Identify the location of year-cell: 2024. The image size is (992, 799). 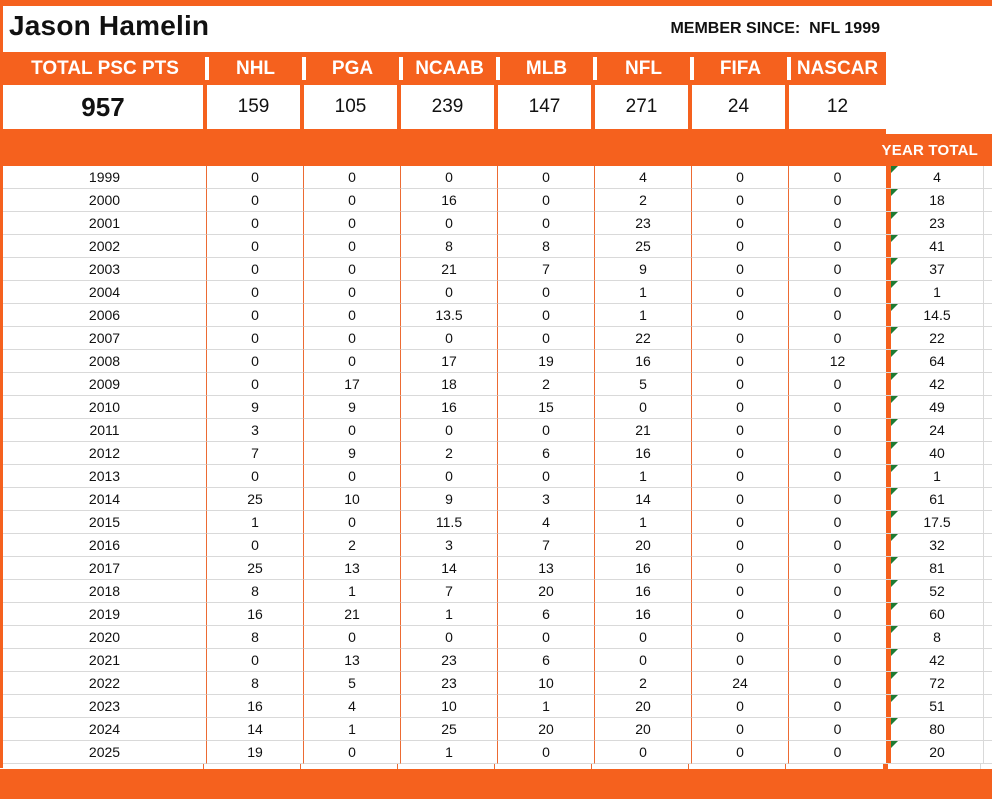
(105, 729).